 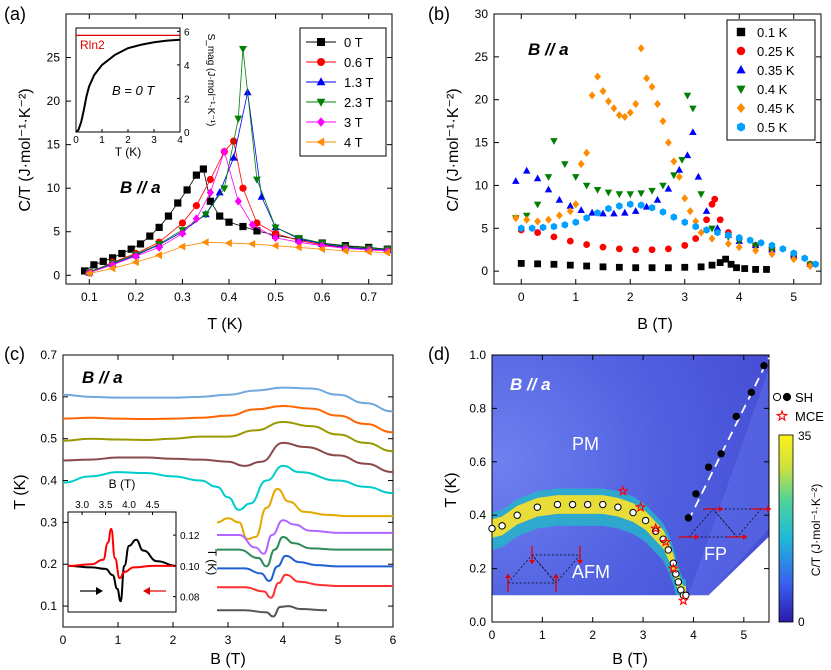 What do you see at coordinates (102, 377) in the screenshot?
I see `panel-c-annotation: B // a` at bounding box center [102, 377].